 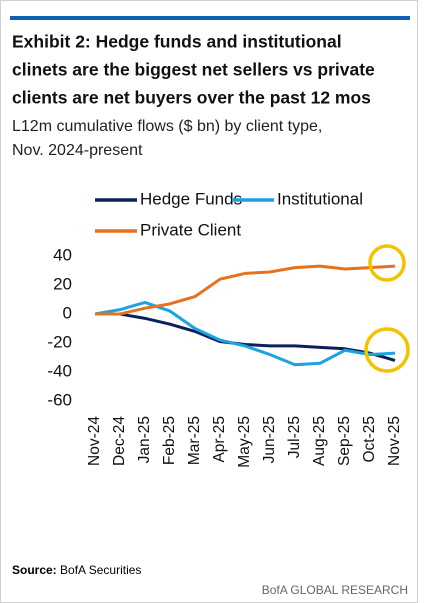 What do you see at coordinates (344, 441) in the screenshot?
I see `x-tick-label: Sep-25` at bounding box center [344, 441].